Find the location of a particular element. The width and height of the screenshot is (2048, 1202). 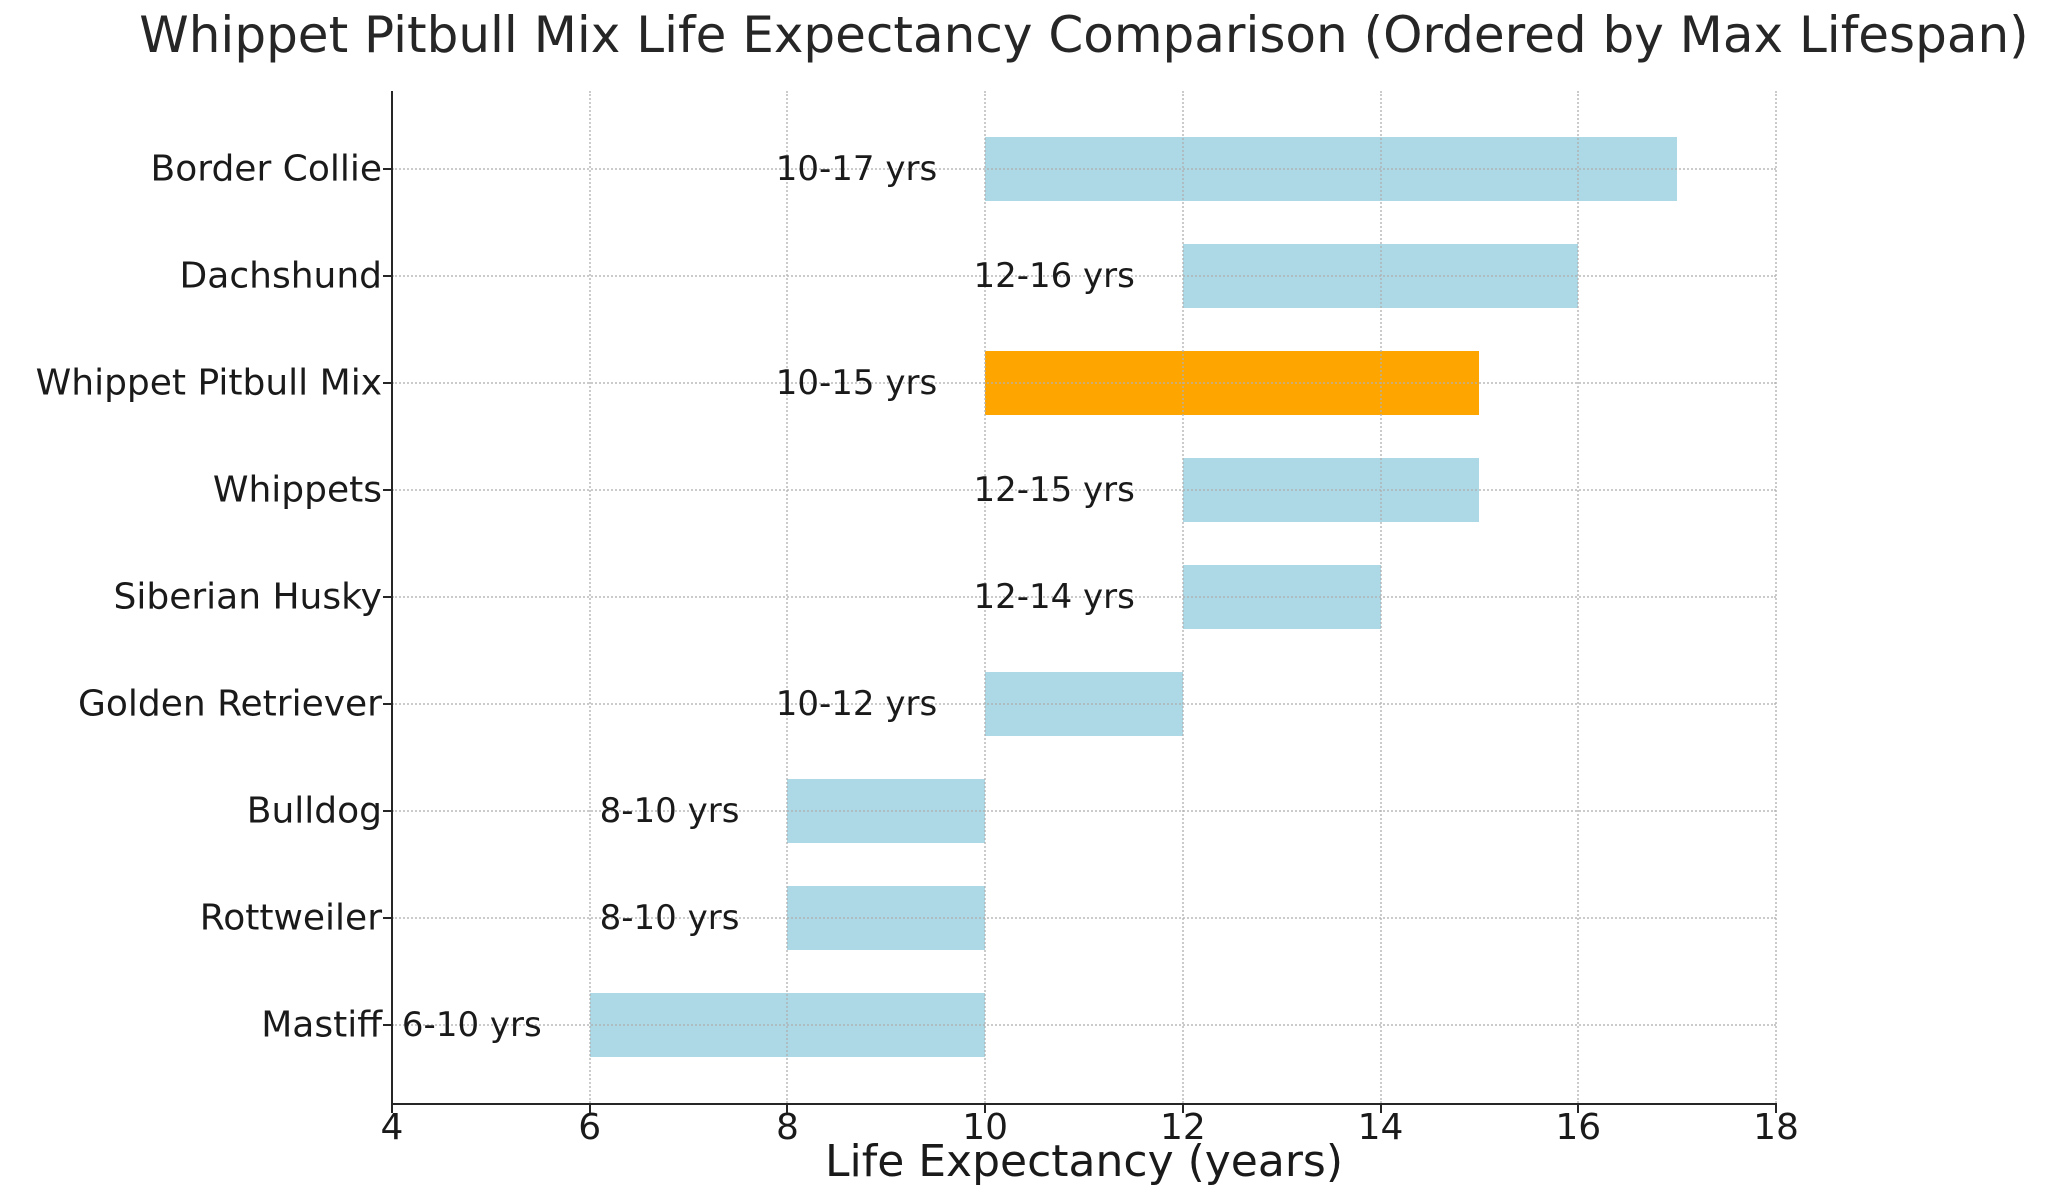

bar-bulldog is located at coordinates (886, 811).